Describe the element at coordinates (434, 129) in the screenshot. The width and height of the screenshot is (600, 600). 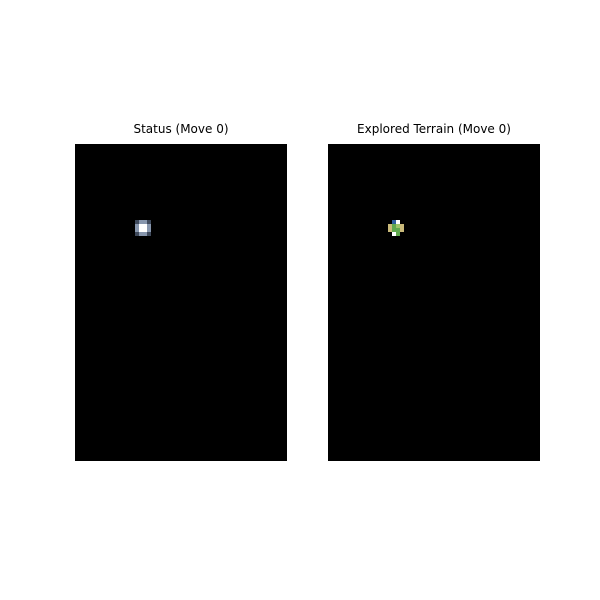
I see `terrain-title: Explored Terrain (Move 0)` at that location.